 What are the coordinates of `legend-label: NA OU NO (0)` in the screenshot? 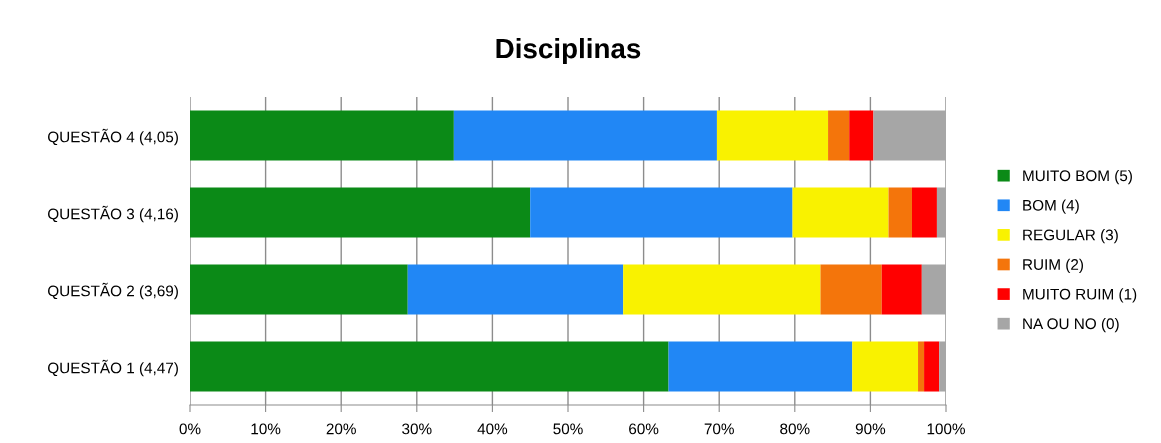 It's located at (1071, 325).